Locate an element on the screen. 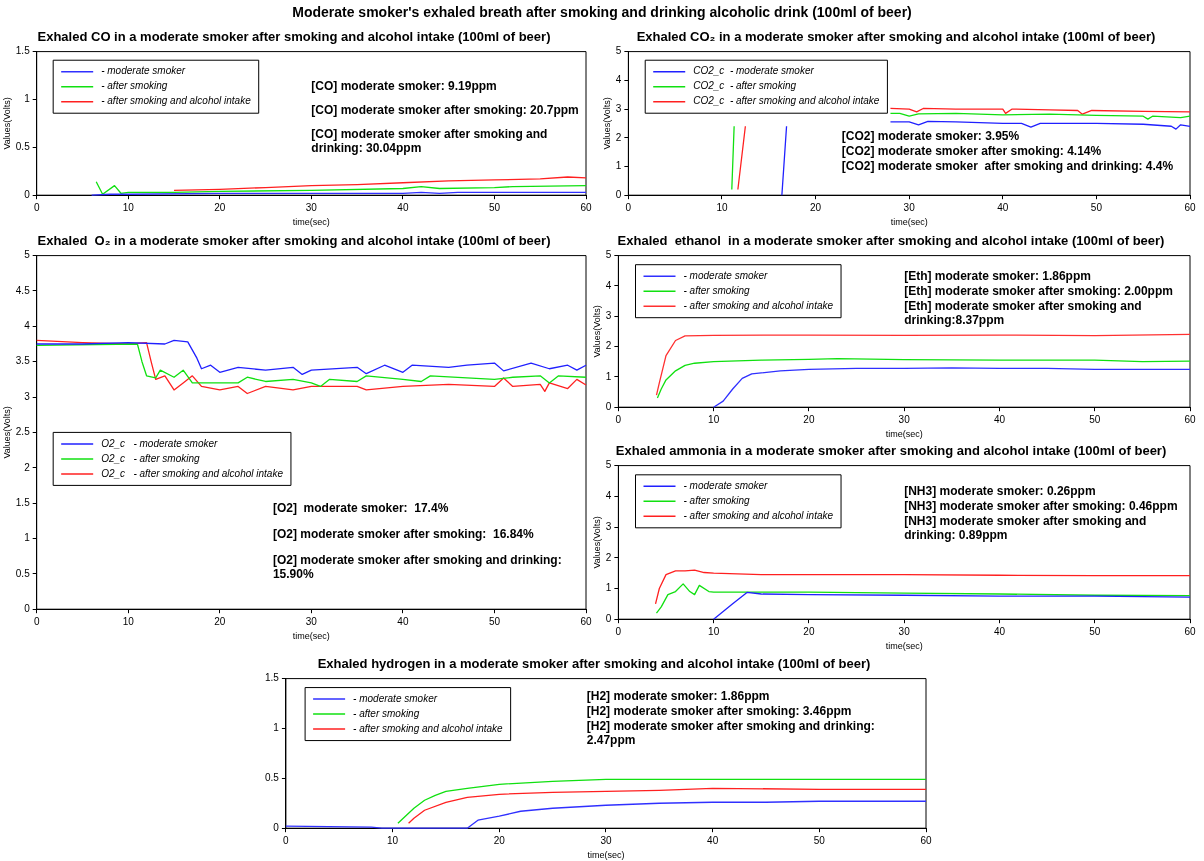 The width and height of the screenshot is (1204, 861). annotation: [O2] moderate smoker after smoking: 16.84% is located at coordinates (403, 534).